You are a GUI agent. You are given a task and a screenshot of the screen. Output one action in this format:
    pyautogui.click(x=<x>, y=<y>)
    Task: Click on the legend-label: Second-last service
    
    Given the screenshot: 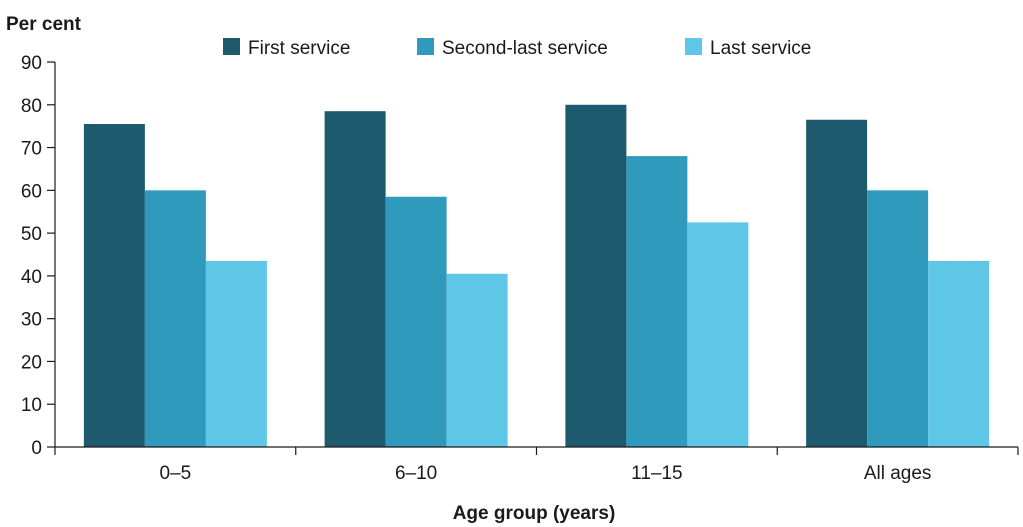 What is the action you would take?
    pyautogui.click(x=525, y=48)
    